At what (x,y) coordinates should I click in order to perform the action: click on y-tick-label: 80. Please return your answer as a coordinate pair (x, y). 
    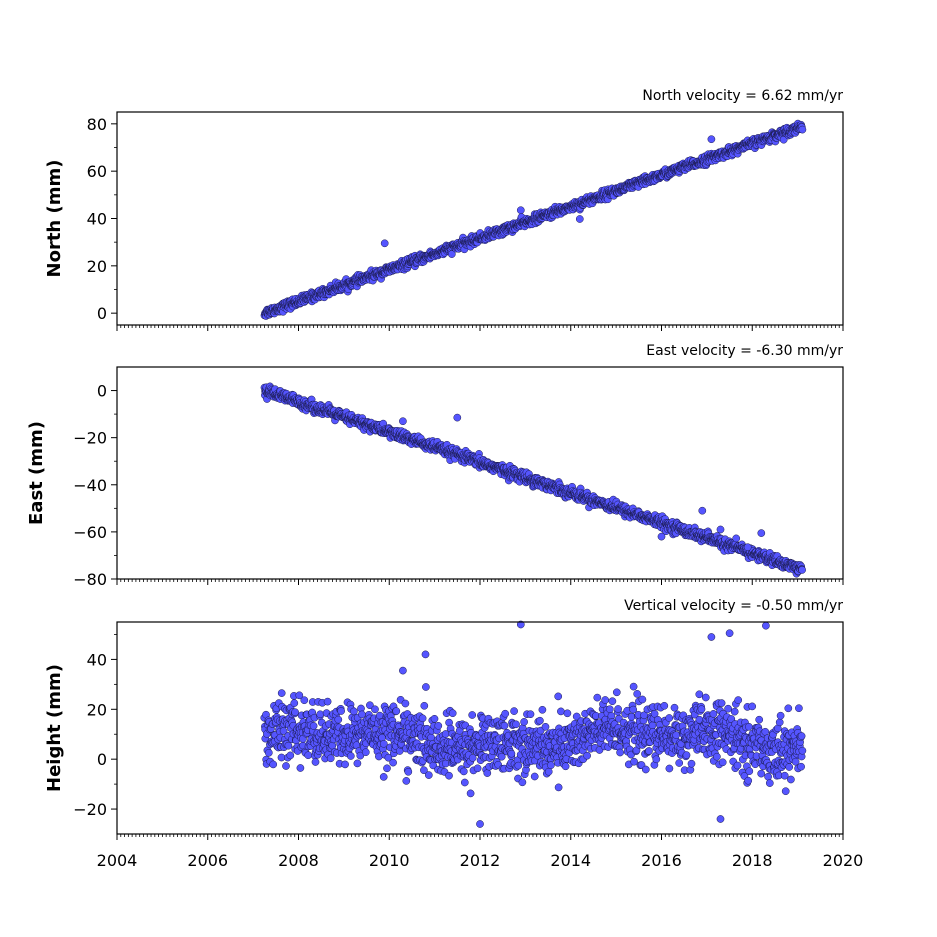
    Looking at the image, I should click on (97, 124).